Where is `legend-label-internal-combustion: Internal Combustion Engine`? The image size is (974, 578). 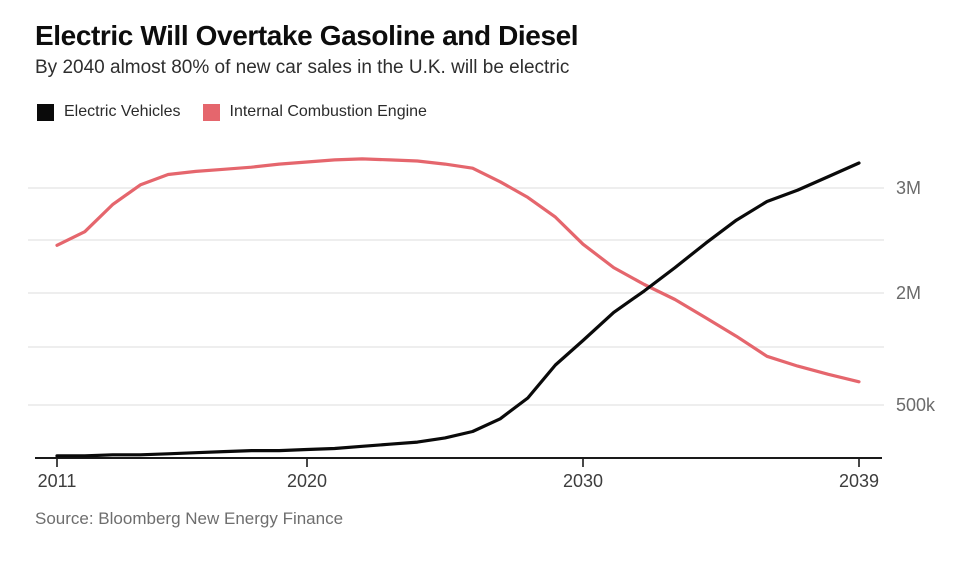
legend-label-internal-combustion: Internal Combustion Engine is located at coordinates (328, 111).